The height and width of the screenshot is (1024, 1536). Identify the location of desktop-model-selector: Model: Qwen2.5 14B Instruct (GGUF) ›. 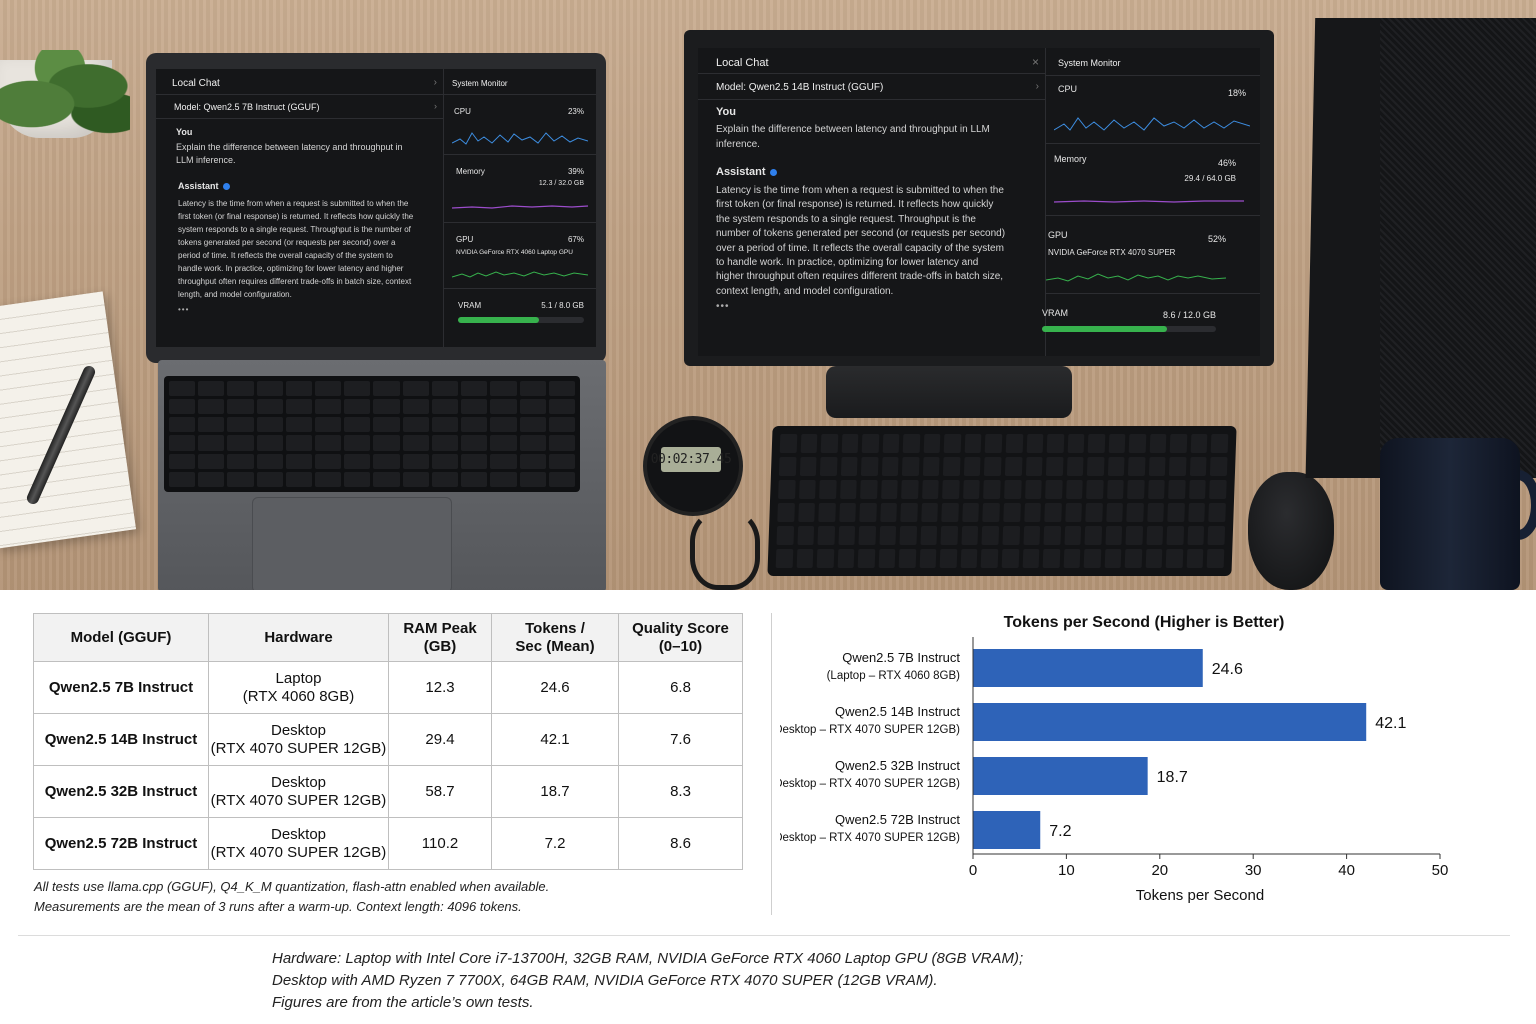
(871, 87).